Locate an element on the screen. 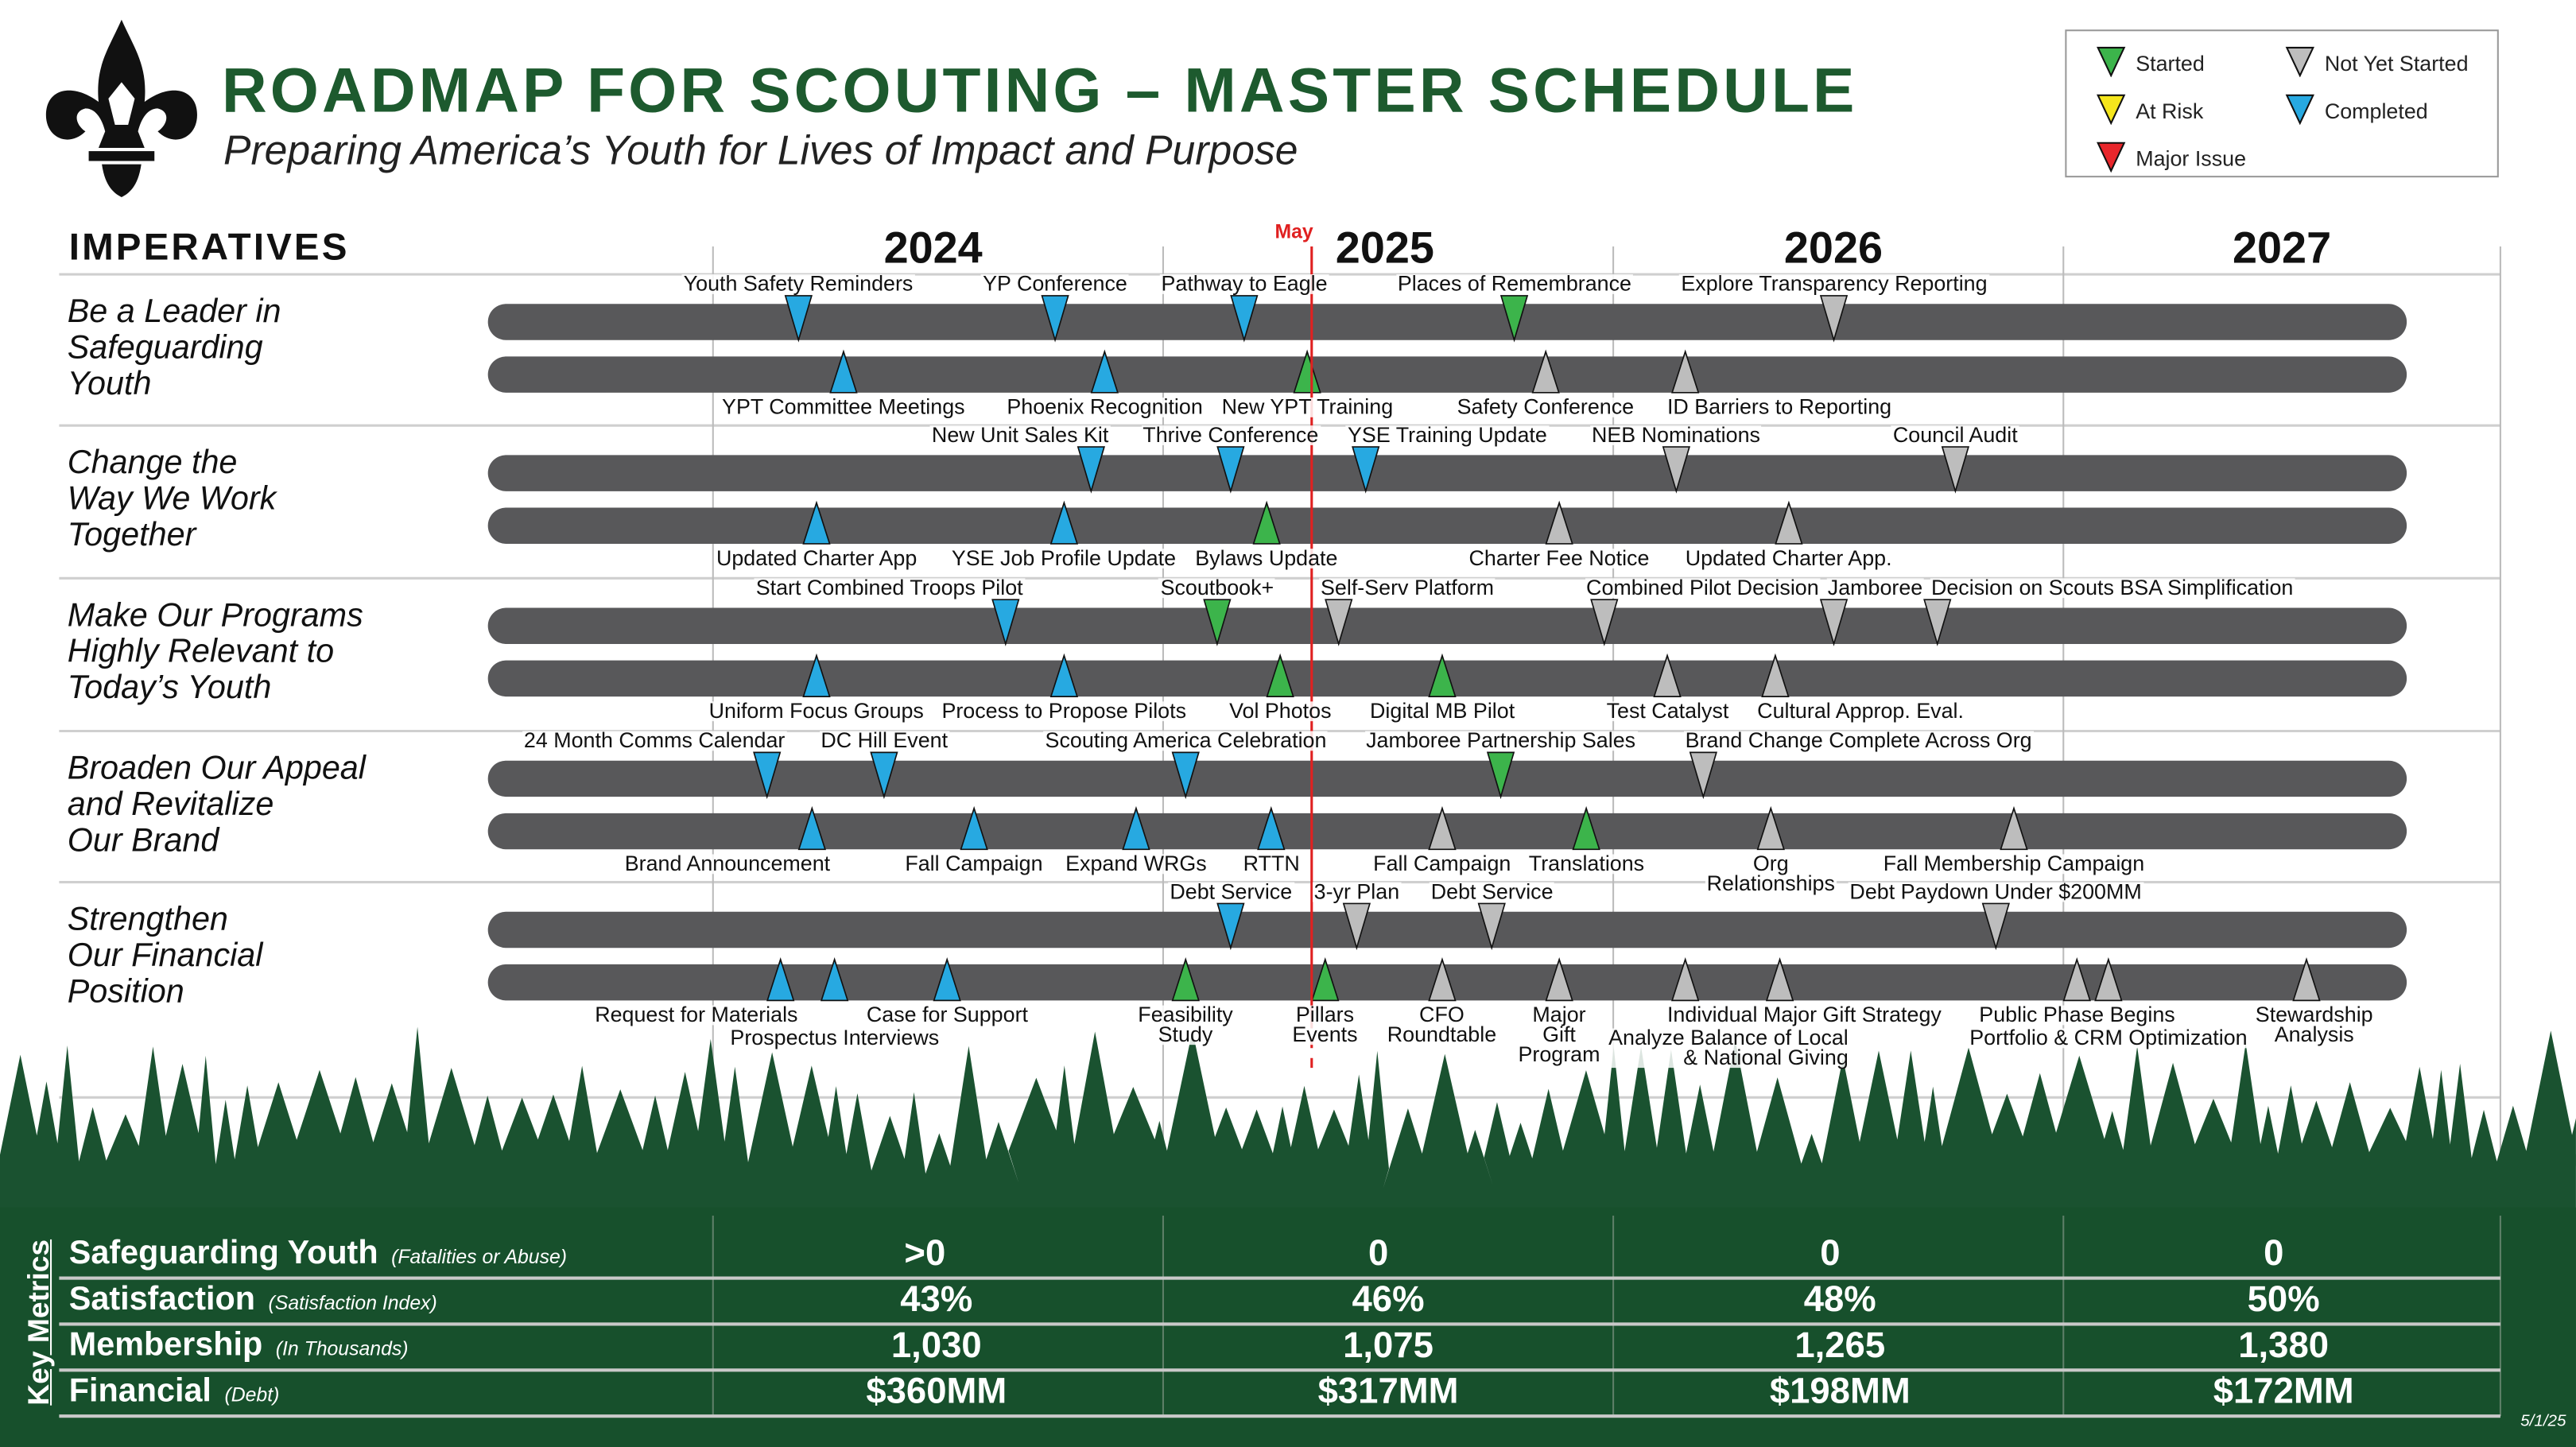  metric-value: 1,075 is located at coordinates (1388, 1345).